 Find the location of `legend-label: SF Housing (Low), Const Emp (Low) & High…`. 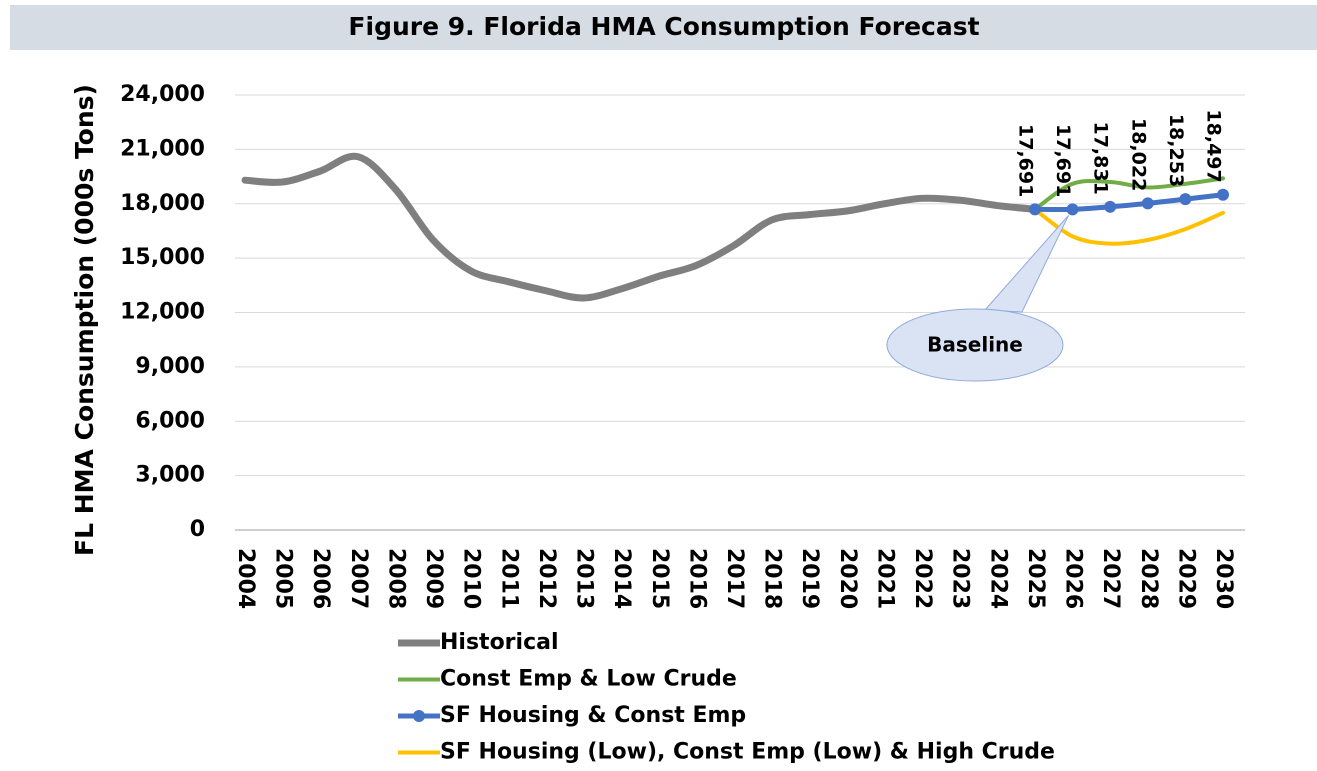

legend-label: SF Housing (Low), Const Emp (Low) & High… is located at coordinates (747, 752).